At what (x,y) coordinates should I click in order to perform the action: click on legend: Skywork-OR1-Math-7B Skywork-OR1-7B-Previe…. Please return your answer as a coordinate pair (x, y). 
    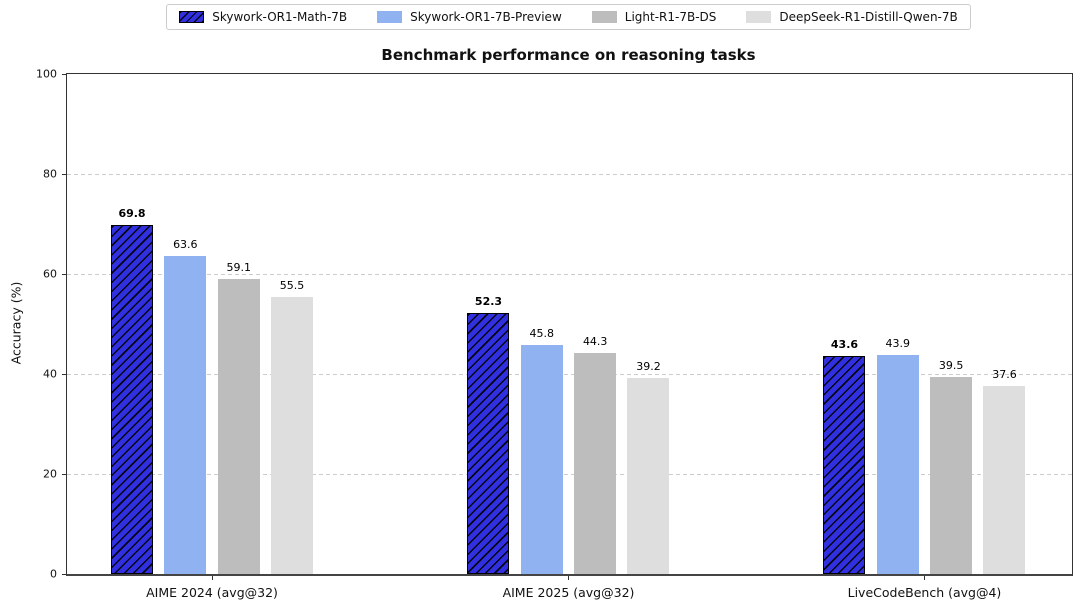
    Looking at the image, I should click on (568, 17).